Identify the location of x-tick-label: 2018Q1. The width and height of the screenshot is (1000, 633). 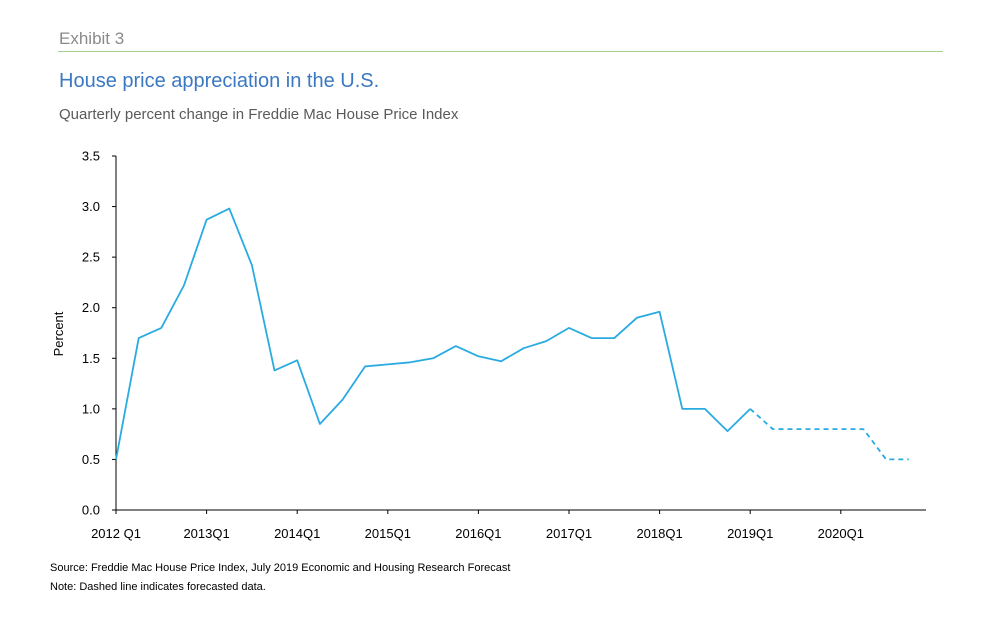
(659, 533).